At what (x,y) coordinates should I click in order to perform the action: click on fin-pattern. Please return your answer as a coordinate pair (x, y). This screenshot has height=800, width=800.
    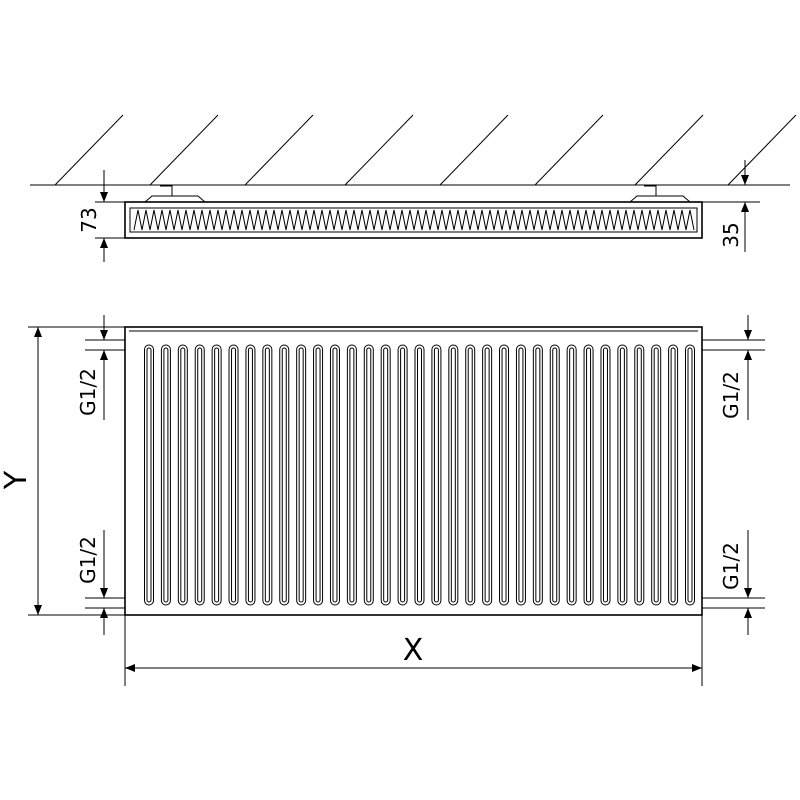
    Looking at the image, I should click on (414, 220).